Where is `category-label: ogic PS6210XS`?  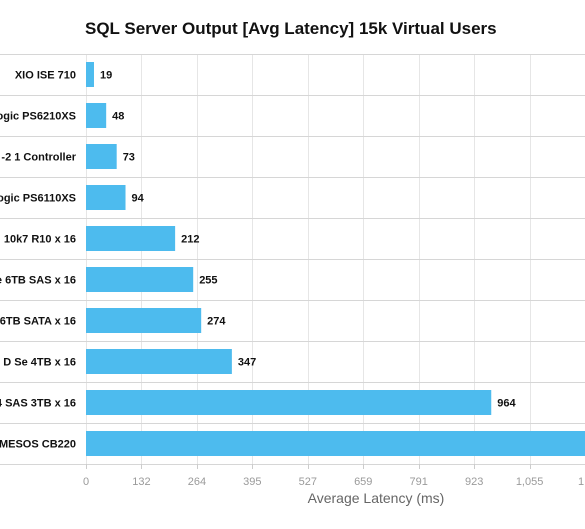 category-label: ogic PS6210XS is located at coordinates (38, 117).